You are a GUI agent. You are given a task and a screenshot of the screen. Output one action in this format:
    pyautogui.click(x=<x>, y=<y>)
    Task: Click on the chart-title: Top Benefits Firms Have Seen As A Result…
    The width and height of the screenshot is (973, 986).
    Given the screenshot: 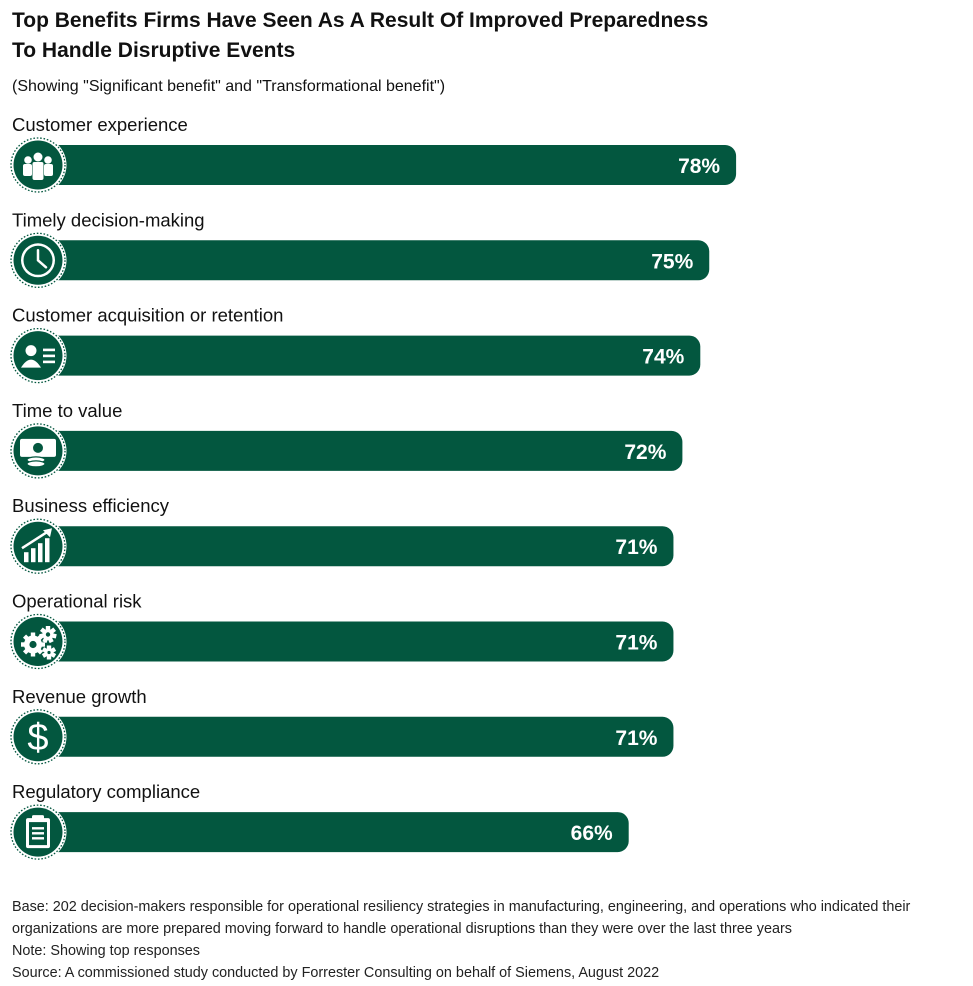 What is the action you would take?
    pyautogui.click(x=462, y=36)
    